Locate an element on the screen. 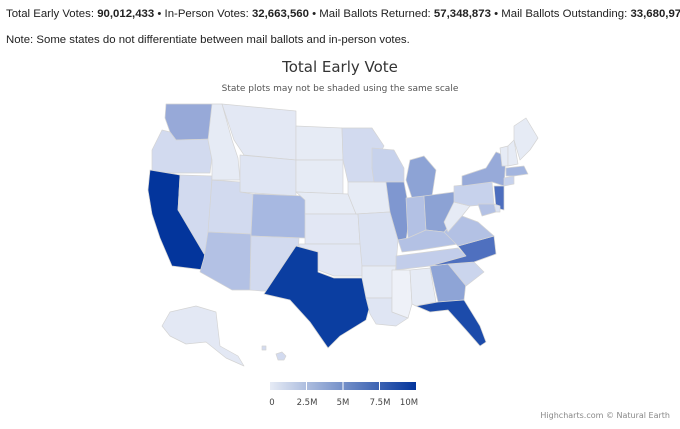  state-new-york is located at coordinates (484, 169).